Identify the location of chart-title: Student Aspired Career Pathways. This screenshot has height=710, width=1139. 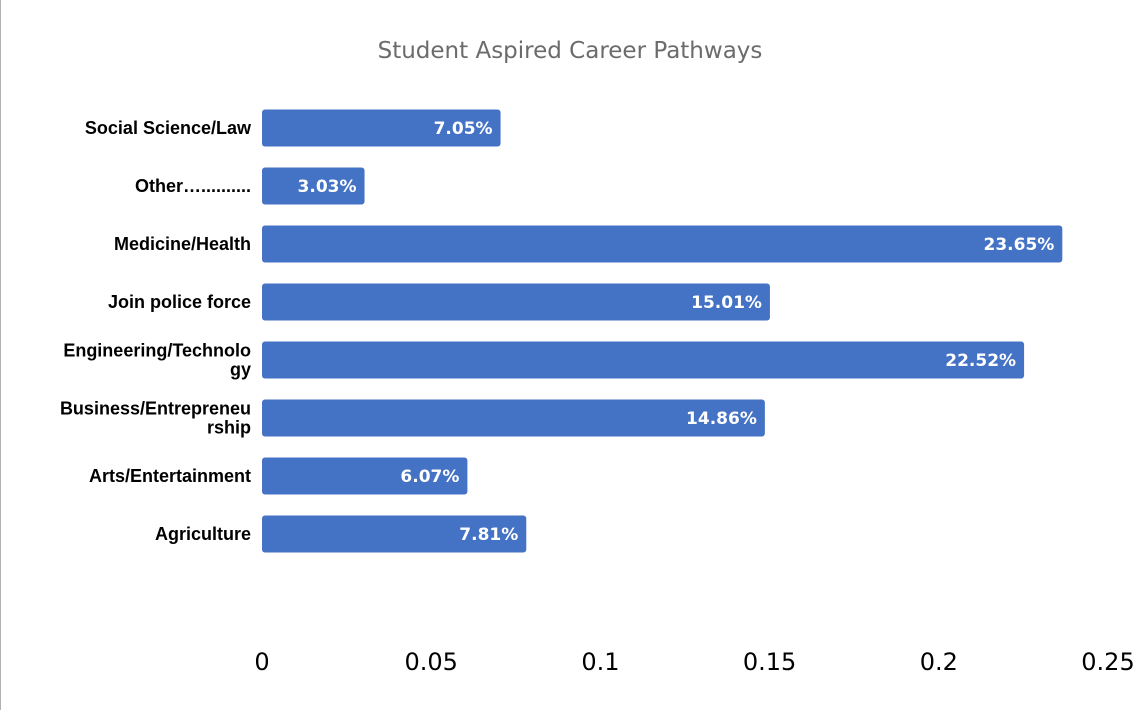
(570, 51).